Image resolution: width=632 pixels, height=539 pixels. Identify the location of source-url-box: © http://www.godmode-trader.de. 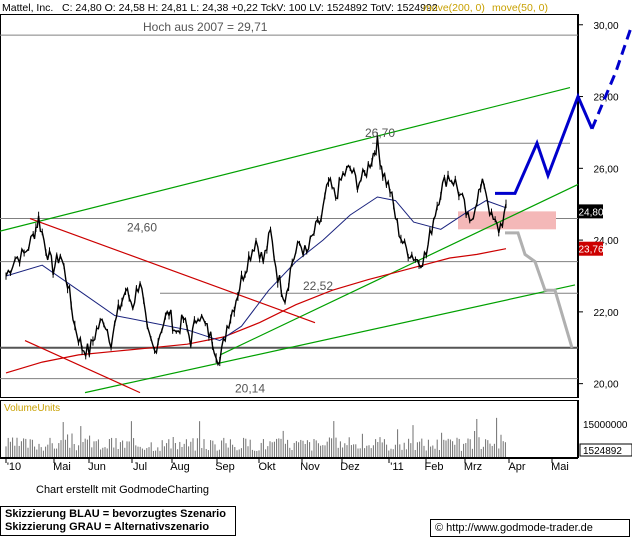
(530, 528).